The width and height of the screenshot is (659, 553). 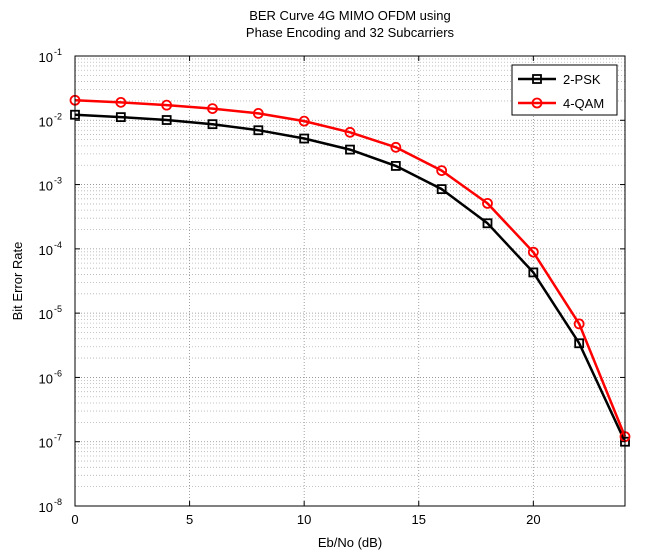 I want to click on x-tick-labels: 0 5 10 15 20, so click(x=305, y=519).